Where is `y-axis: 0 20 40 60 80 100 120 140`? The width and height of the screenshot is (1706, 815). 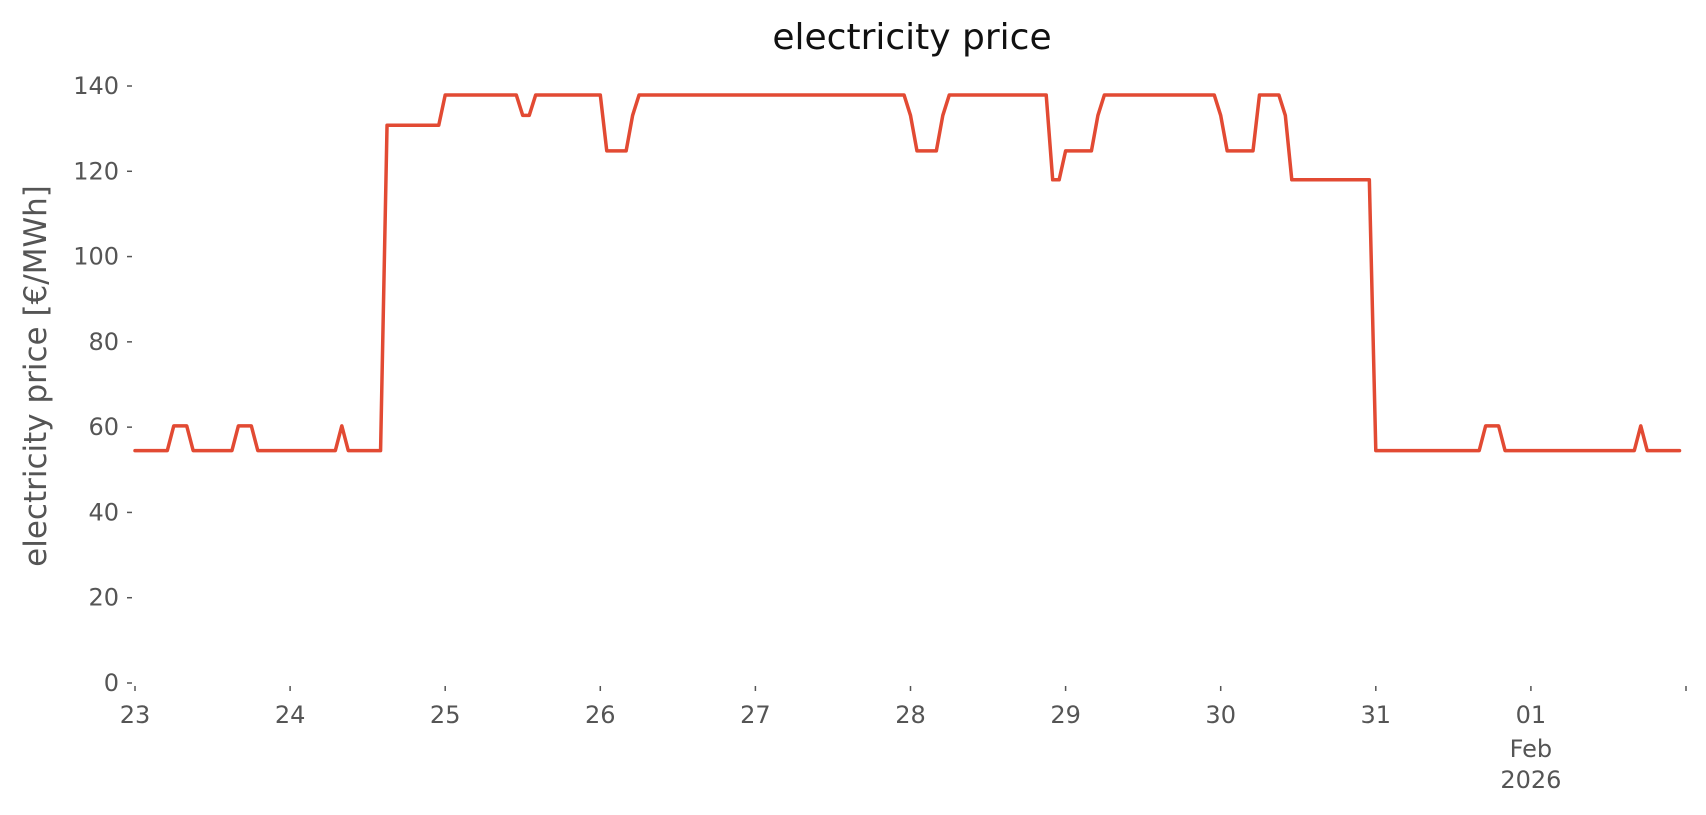
y-axis: 0 20 40 60 80 100 120 140 is located at coordinates (102, 384).